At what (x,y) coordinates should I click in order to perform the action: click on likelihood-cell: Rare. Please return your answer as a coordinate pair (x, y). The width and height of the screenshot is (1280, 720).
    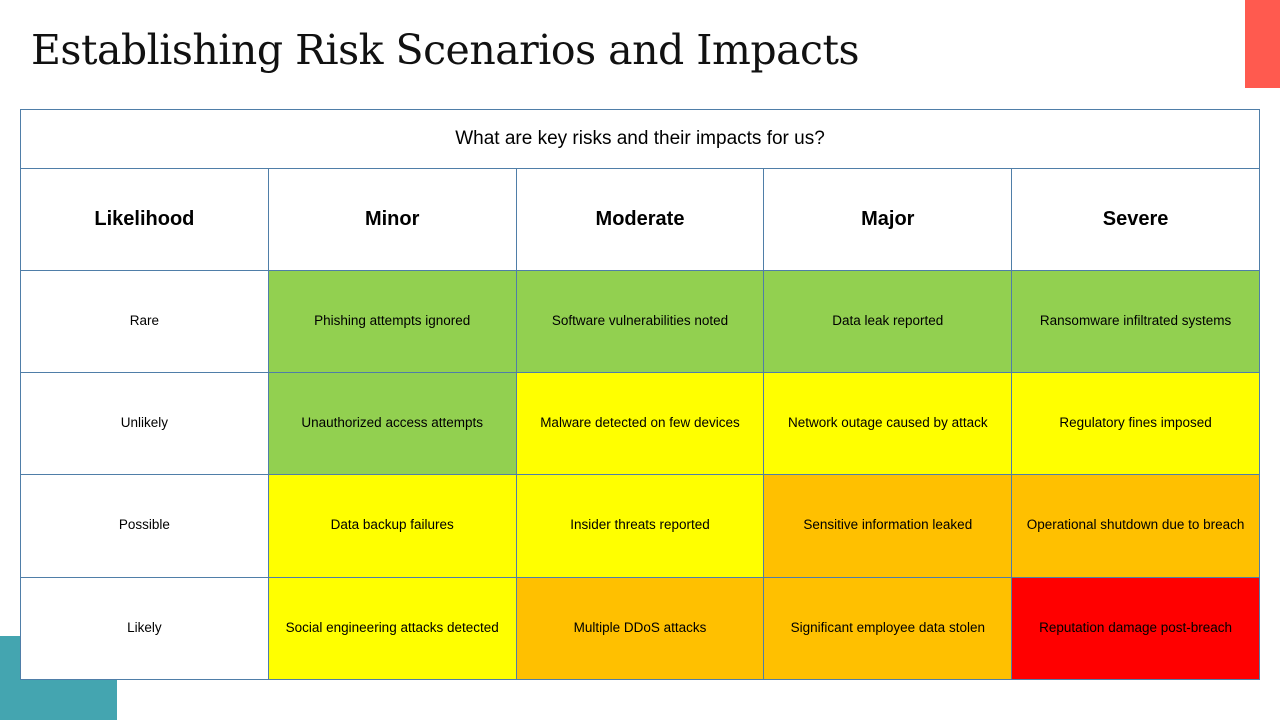
    Looking at the image, I should click on (144, 321).